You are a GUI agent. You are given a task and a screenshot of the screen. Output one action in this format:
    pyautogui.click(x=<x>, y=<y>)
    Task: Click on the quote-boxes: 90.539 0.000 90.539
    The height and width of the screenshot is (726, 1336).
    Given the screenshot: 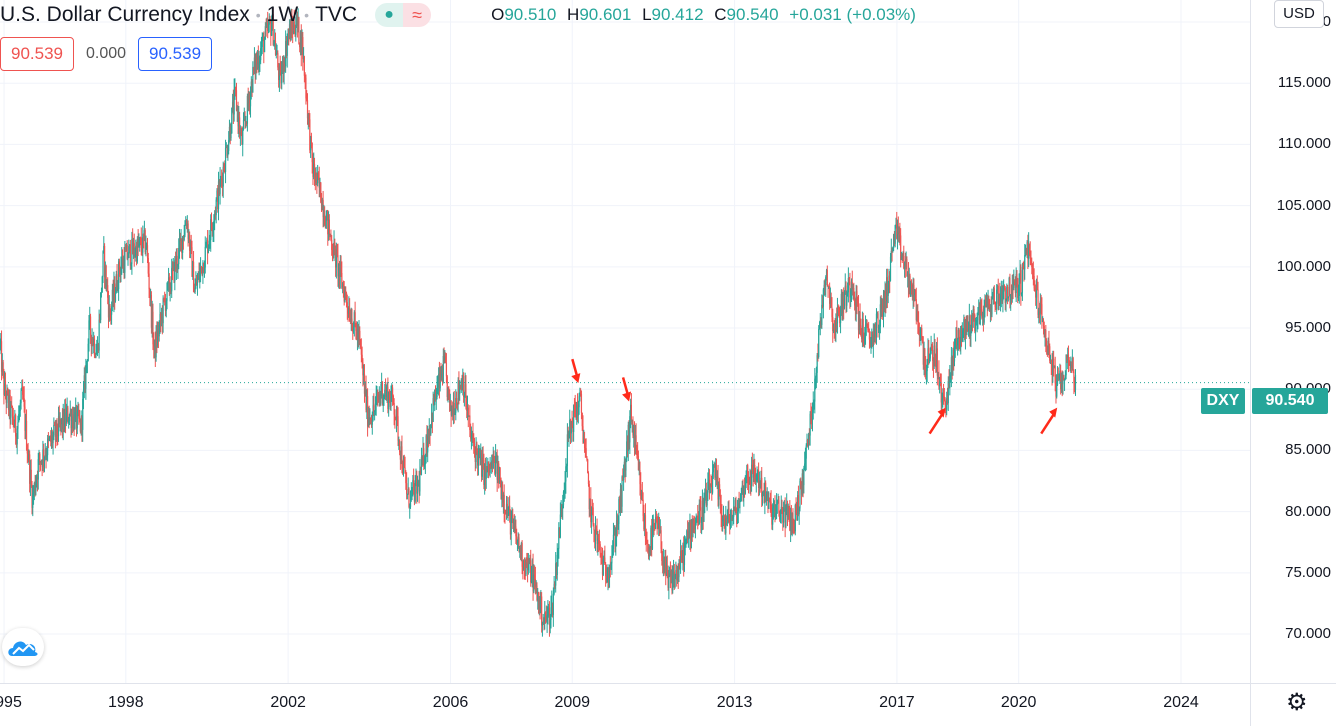 What is the action you would take?
    pyautogui.click(x=106, y=54)
    